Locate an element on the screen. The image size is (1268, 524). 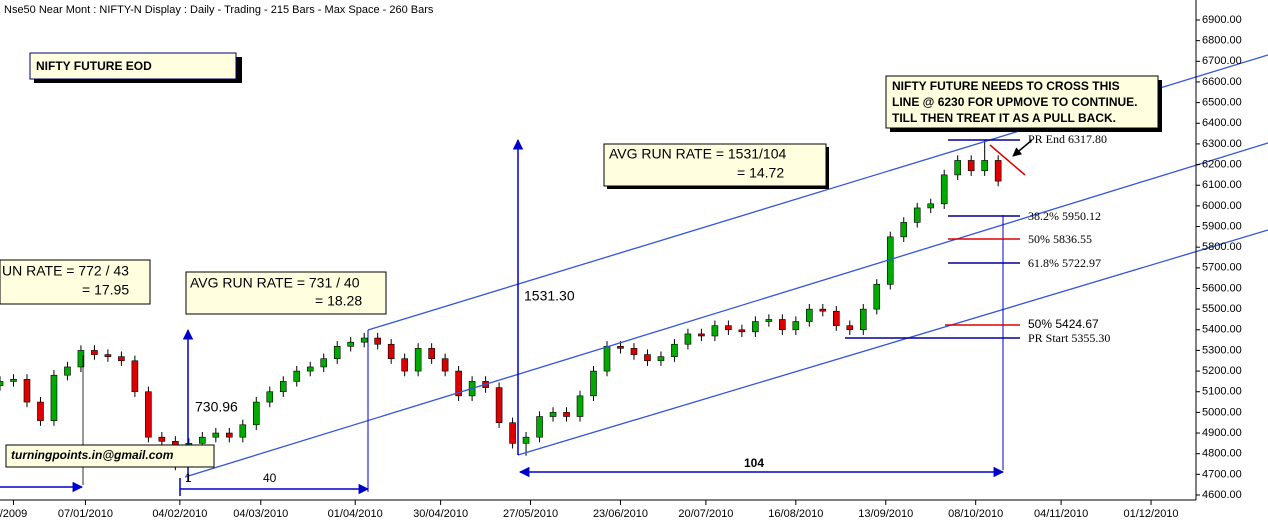
y-tick-label: 5600.00 is located at coordinates (1222, 288).